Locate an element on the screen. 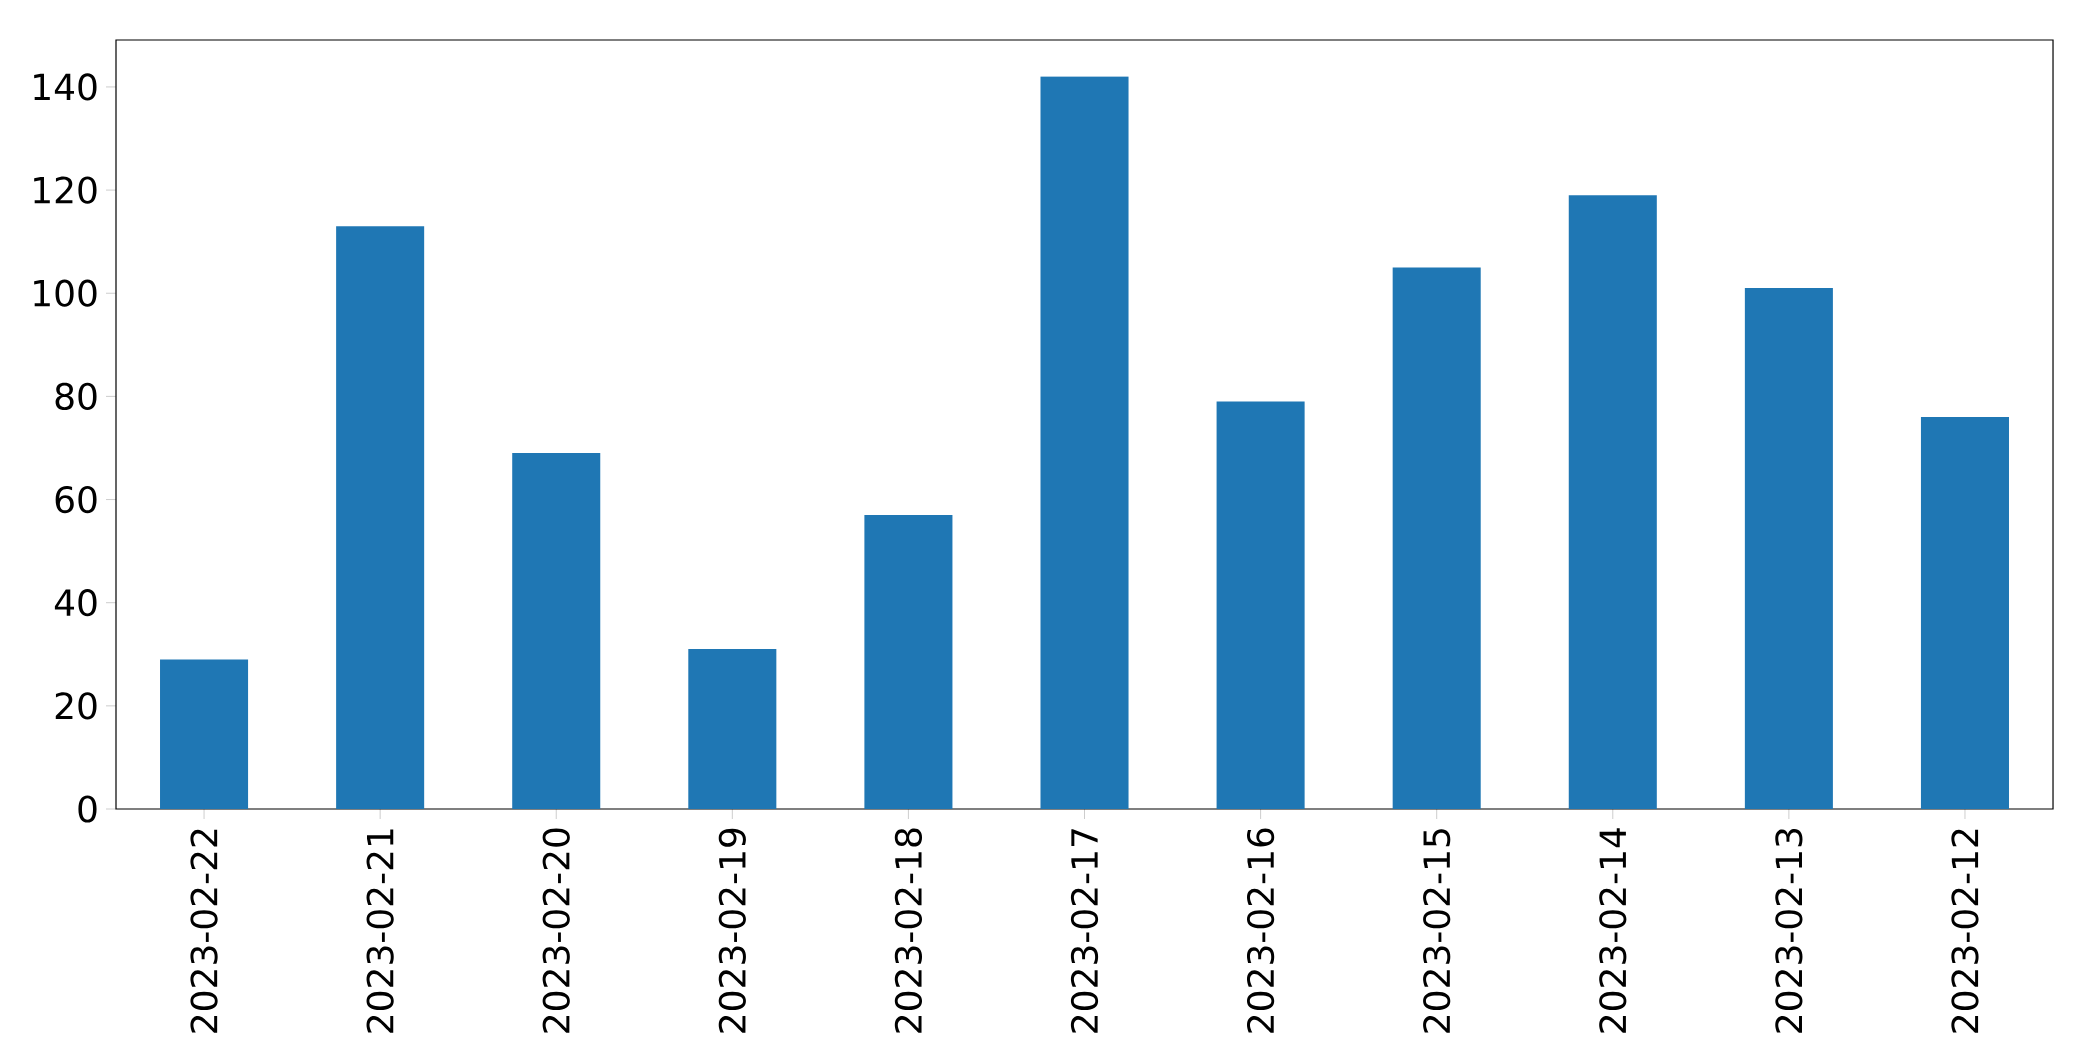 The width and height of the screenshot is (2093, 1061). y-tick-label: 80 is located at coordinates (76, 396).